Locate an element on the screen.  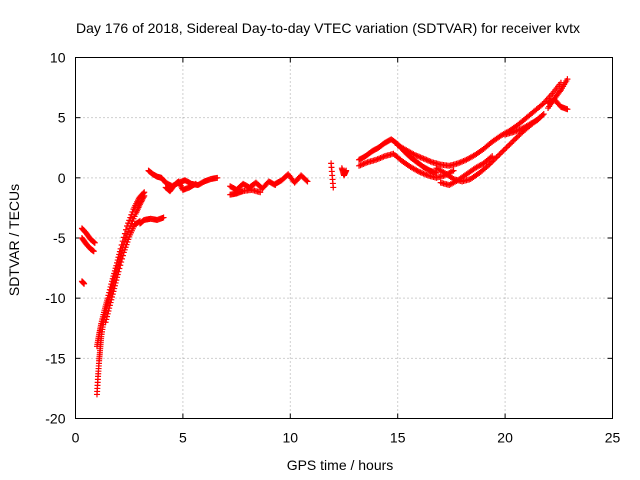
y-tick-label: 5 is located at coordinates (62, 118).